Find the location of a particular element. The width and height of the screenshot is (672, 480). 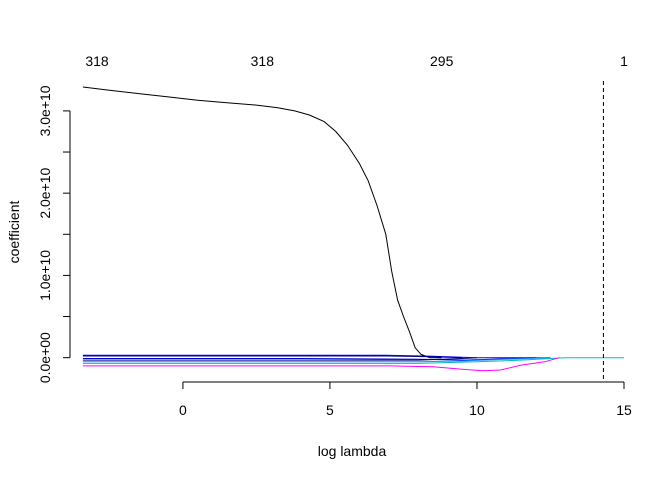

x-tick-label-2: 10 is located at coordinates (477, 410).